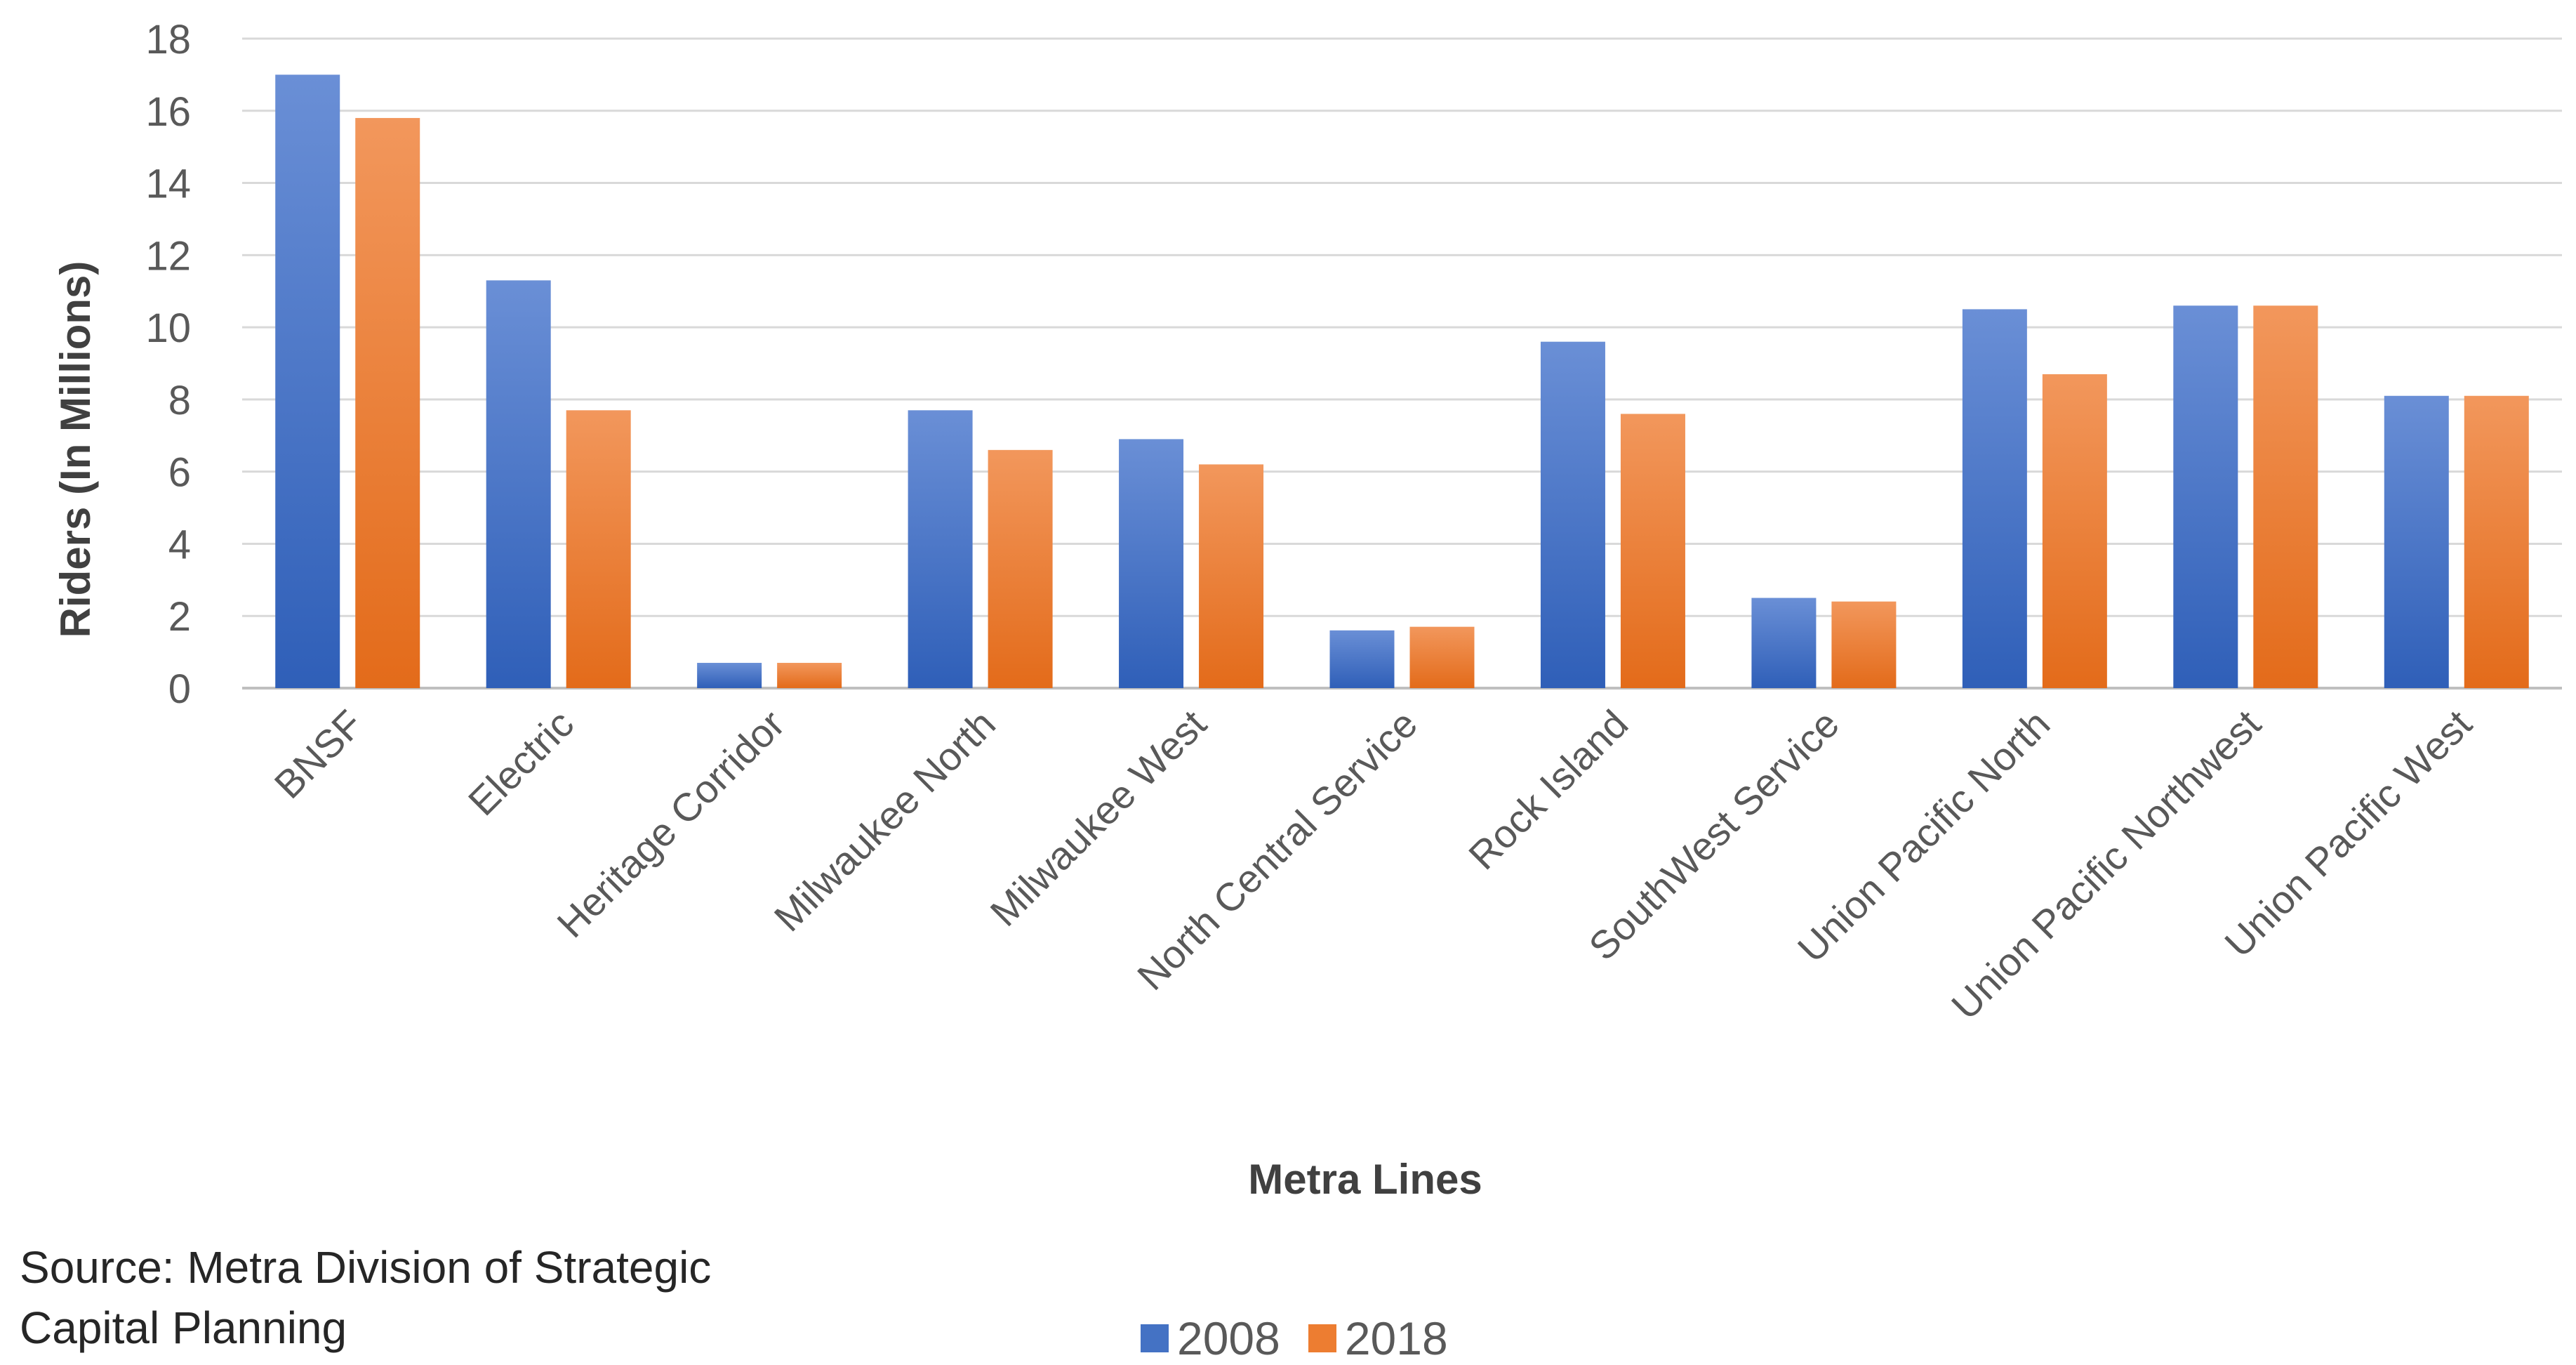  What do you see at coordinates (1784, 643) in the screenshot?
I see `bar-2008-southwest-service` at bounding box center [1784, 643].